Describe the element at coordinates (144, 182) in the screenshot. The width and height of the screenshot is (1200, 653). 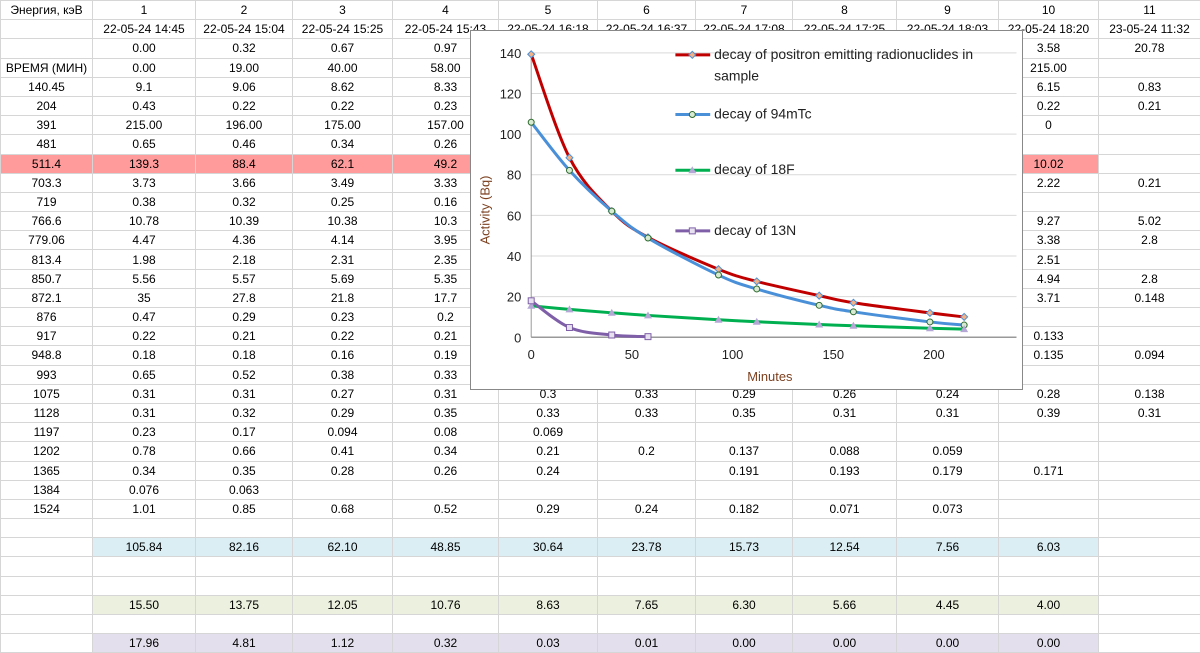
I see `cell: 3.73` at that location.